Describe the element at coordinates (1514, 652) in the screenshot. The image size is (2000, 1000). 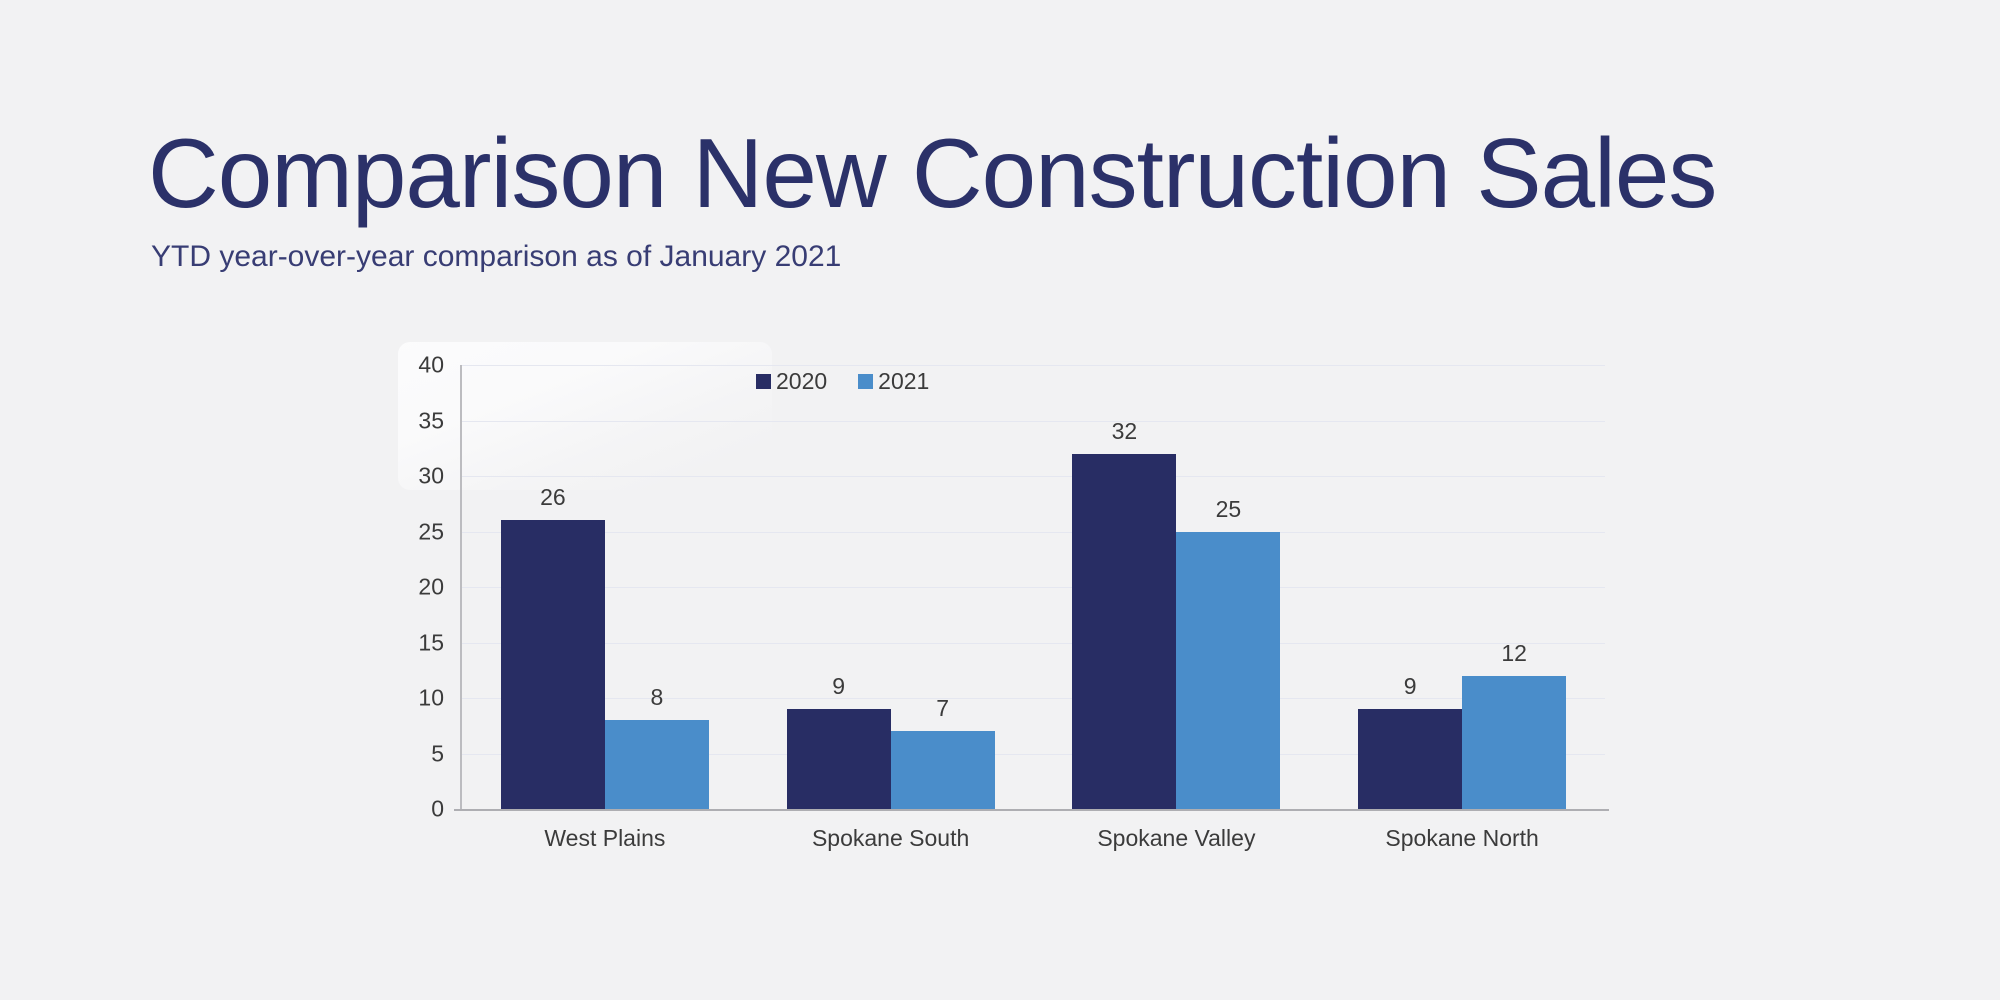
I see `bar-value-label: 12` at that location.